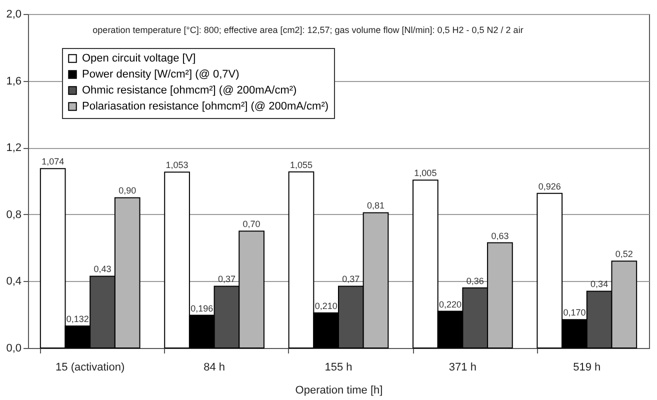 This screenshot has width=657, height=400. What do you see at coordinates (14, 14) in the screenshot?
I see `y-tick-label: 2,0` at bounding box center [14, 14].